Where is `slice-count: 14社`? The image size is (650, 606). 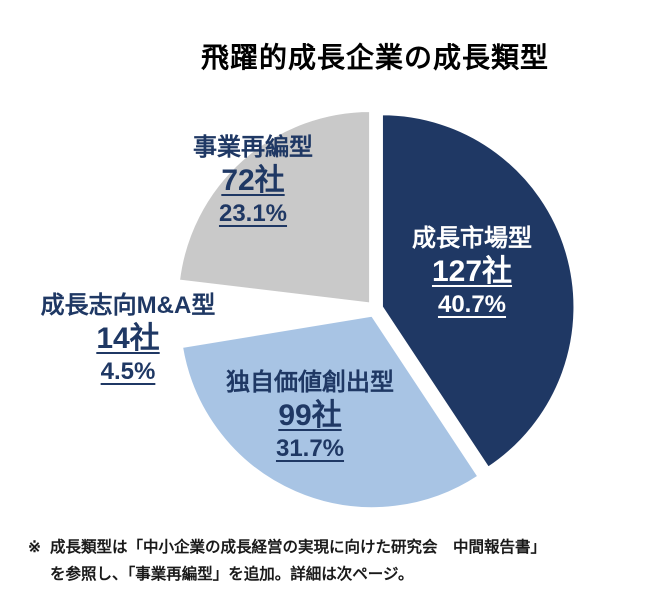 slice-count: 14社 is located at coordinates (128, 338).